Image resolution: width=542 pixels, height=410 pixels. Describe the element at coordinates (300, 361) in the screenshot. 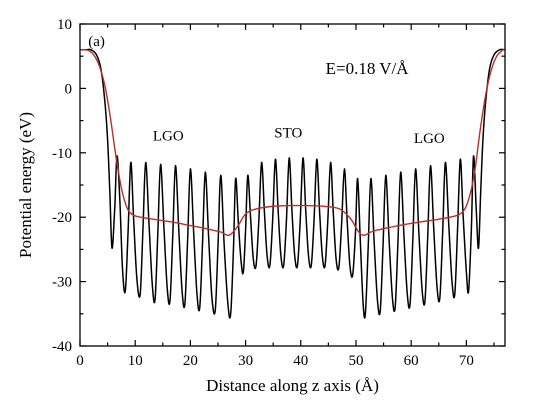

I see `x-tick-label: 40` at that location.